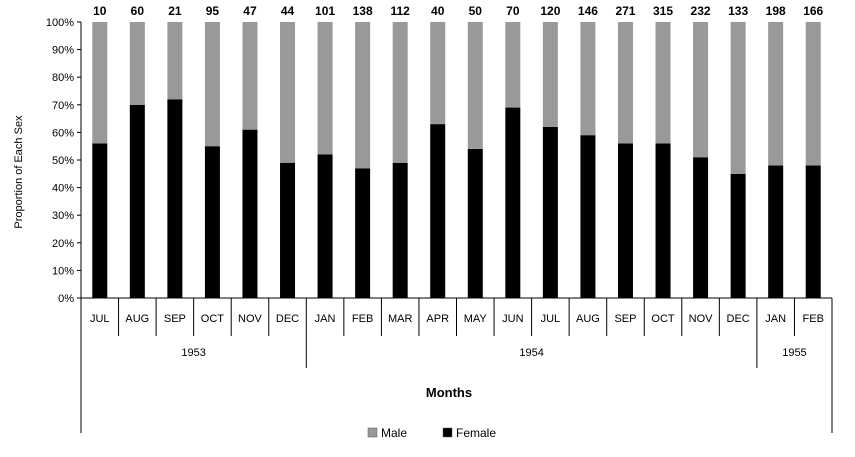 This screenshot has width=855, height=457. Describe the element at coordinates (193, 353) in the screenshot. I see `year-label: 1953` at that location.